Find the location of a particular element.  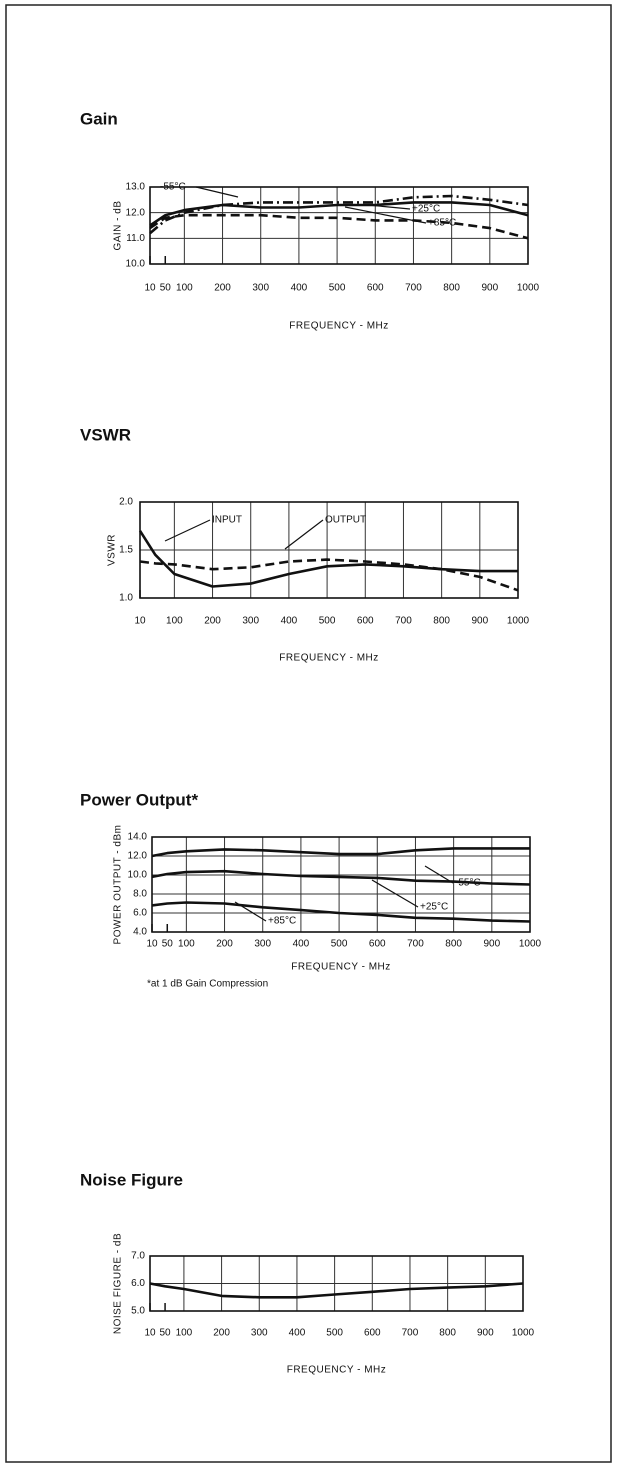

y-tick-label: 6.0 is located at coordinates (140, 913).